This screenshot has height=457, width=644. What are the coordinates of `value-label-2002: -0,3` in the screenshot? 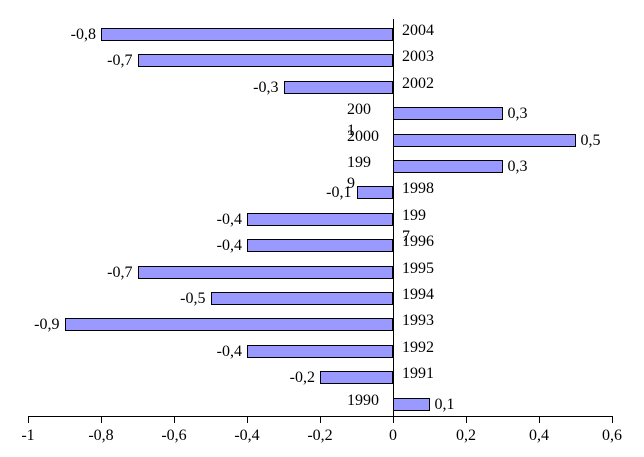 It's located at (266, 87).